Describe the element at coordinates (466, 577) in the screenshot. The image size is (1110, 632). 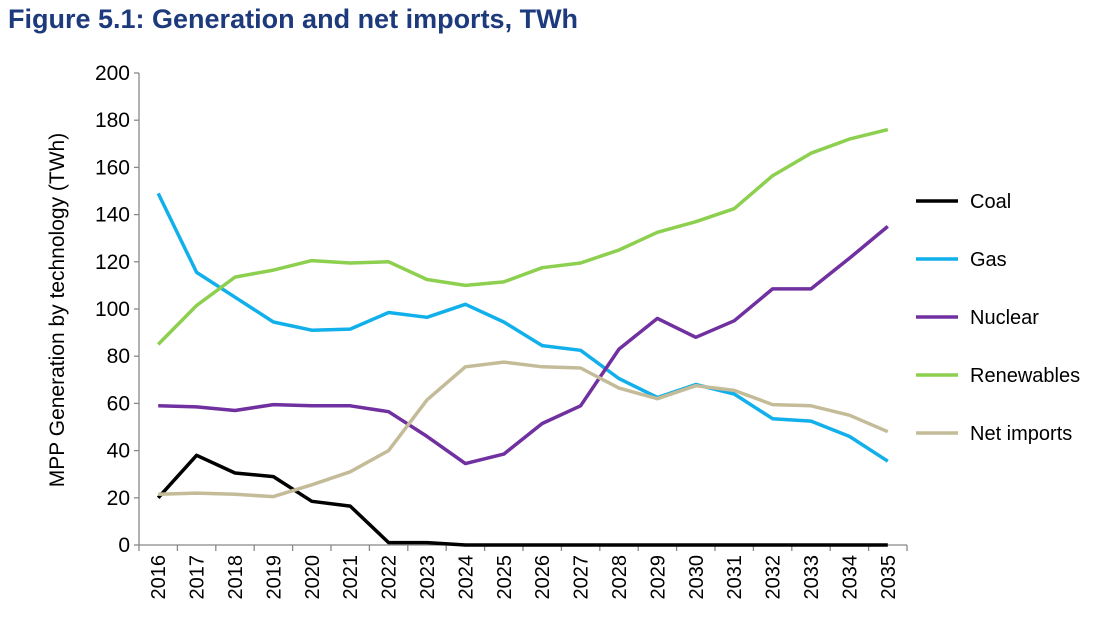
I see `x-tick-label: 2024` at that location.